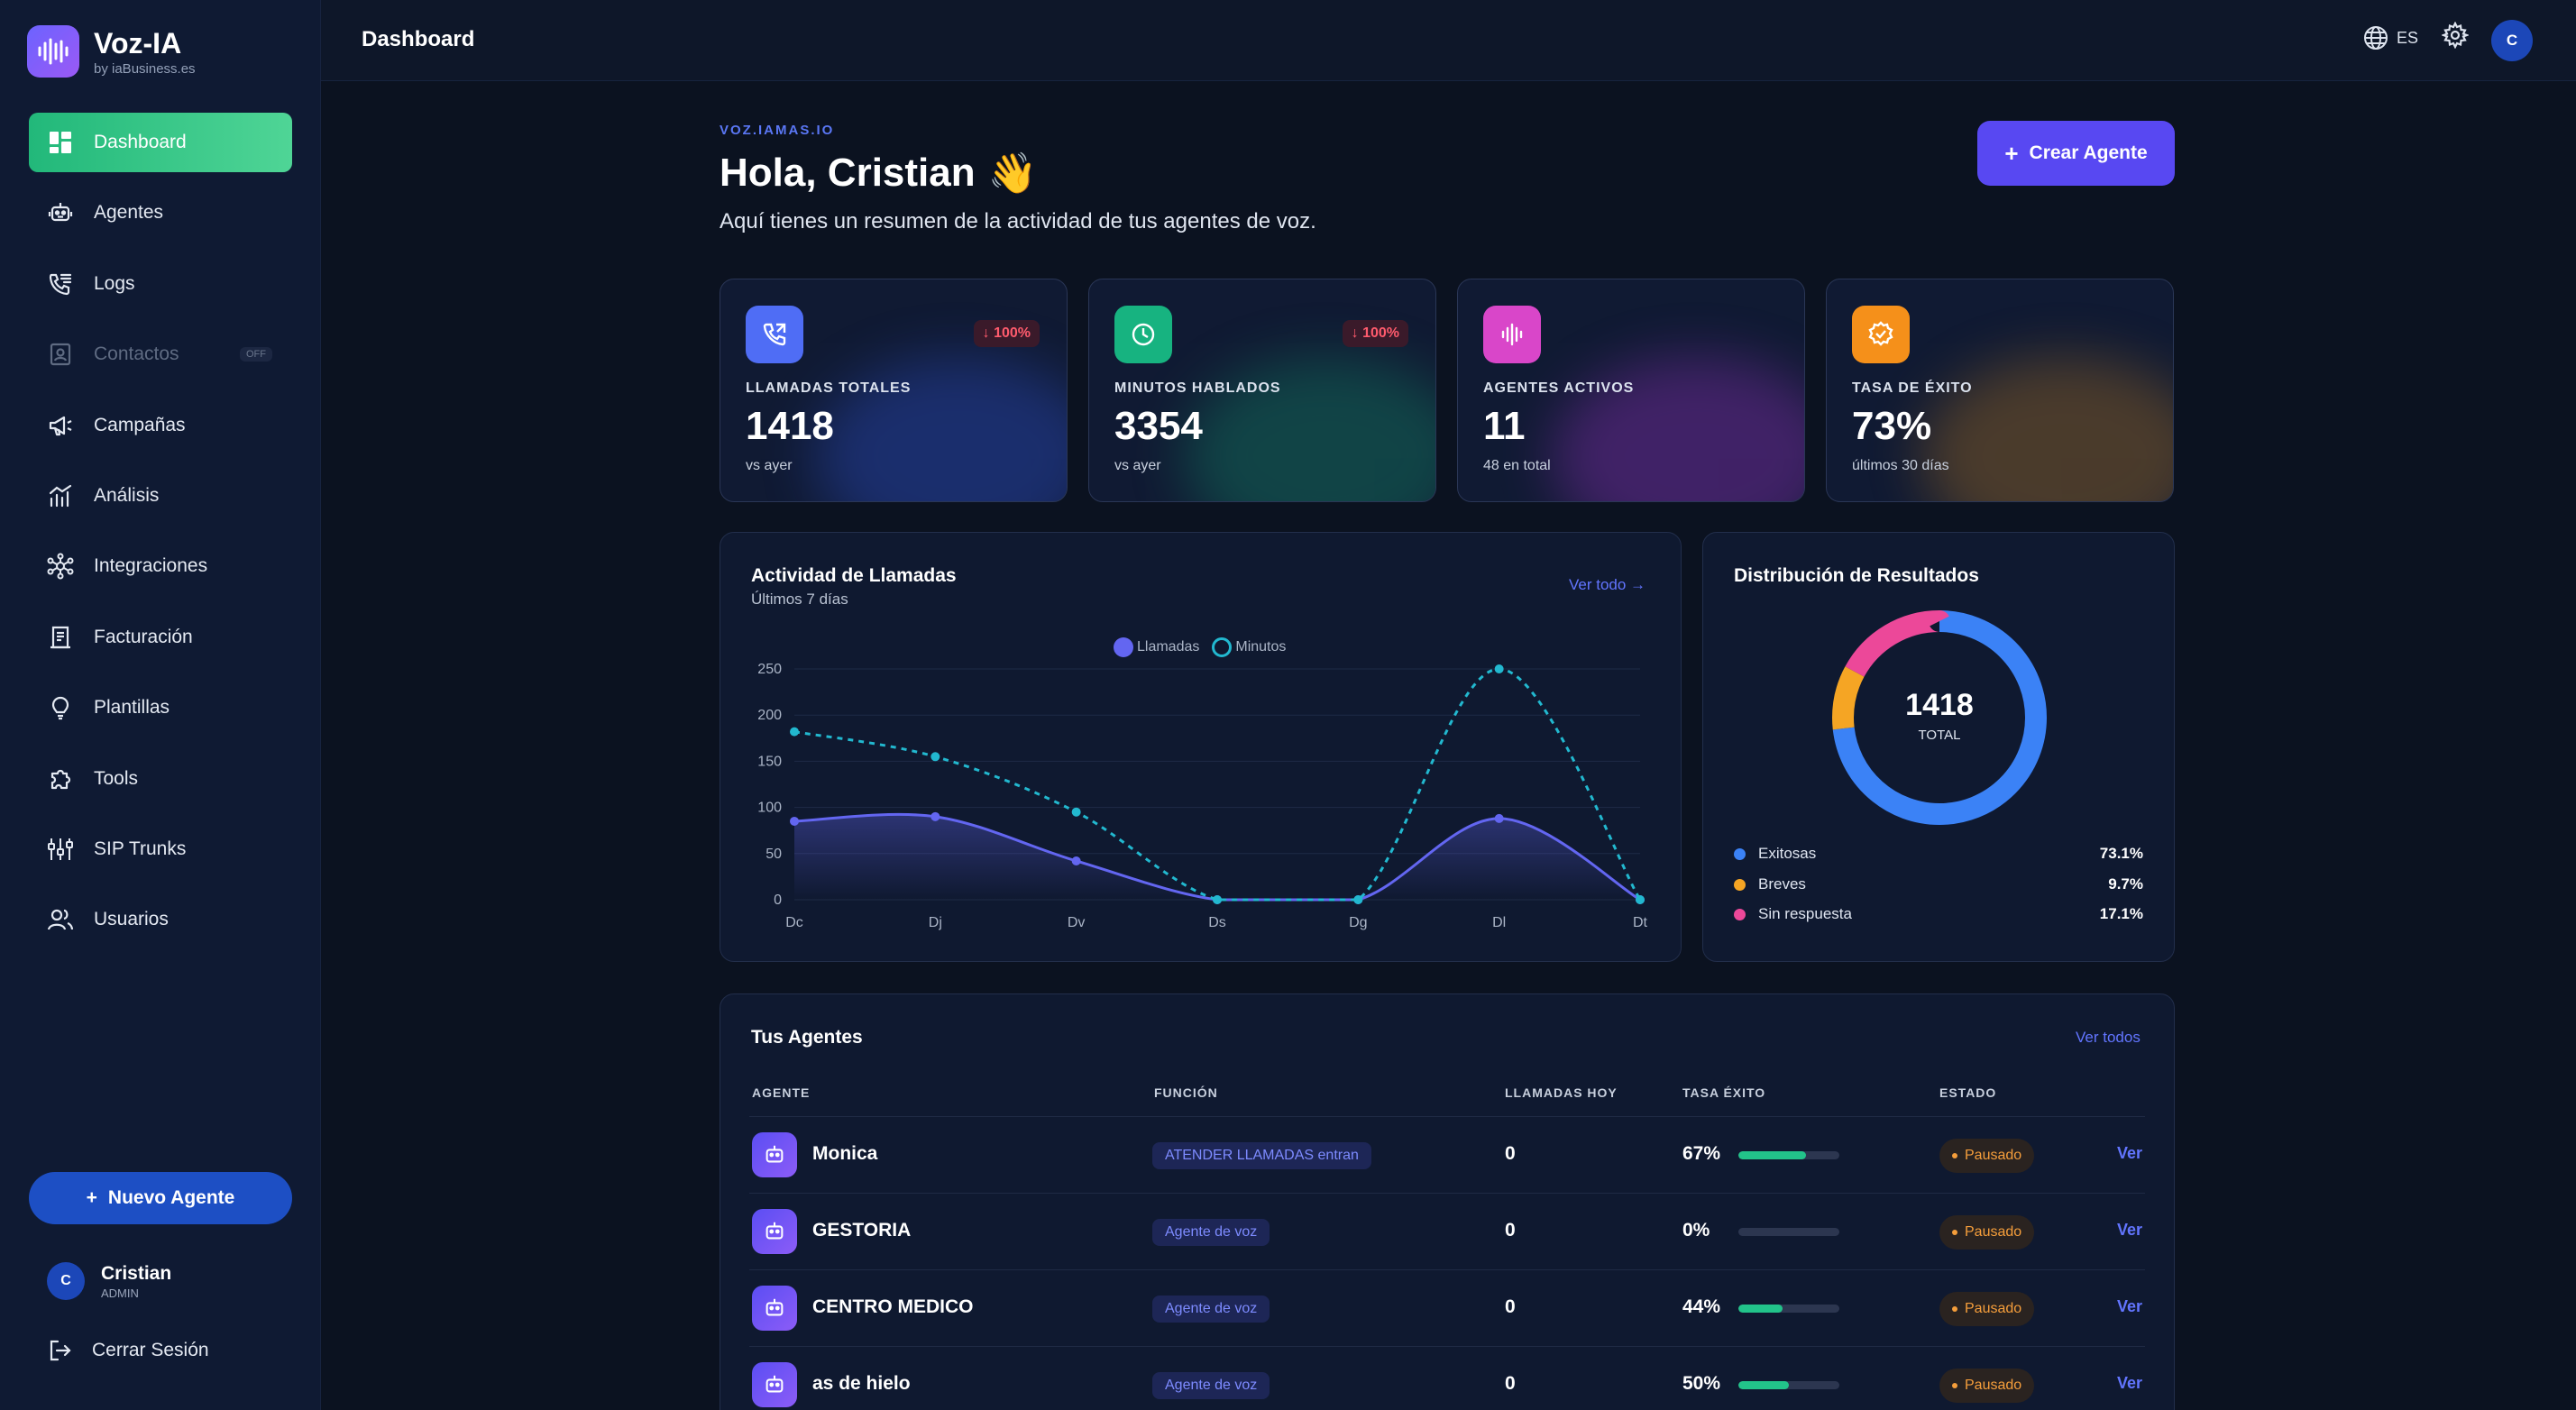 Image resolution: width=2576 pixels, height=1410 pixels. I want to click on user-name: Cristian, so click(136, 1273).